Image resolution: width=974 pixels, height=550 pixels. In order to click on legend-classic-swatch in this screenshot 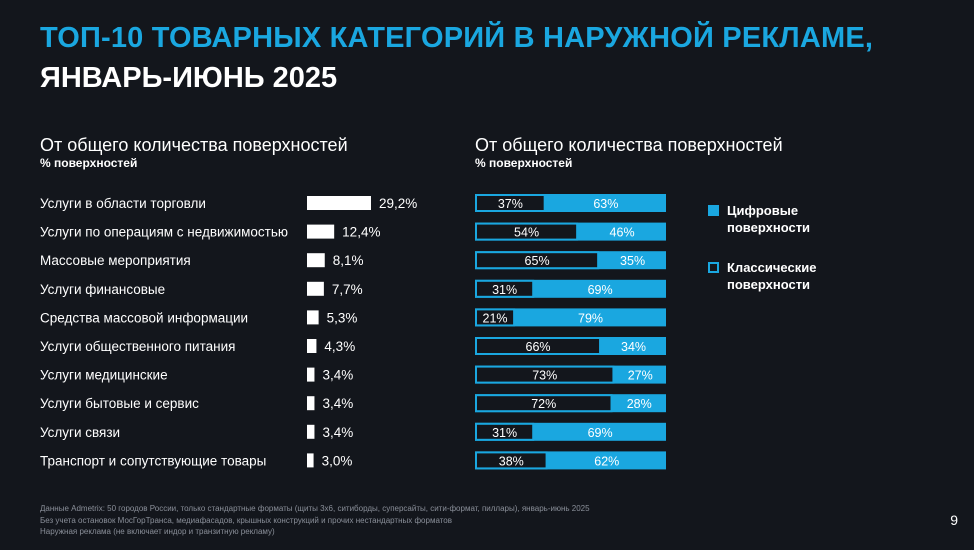, I will do `click(713, 267)`.